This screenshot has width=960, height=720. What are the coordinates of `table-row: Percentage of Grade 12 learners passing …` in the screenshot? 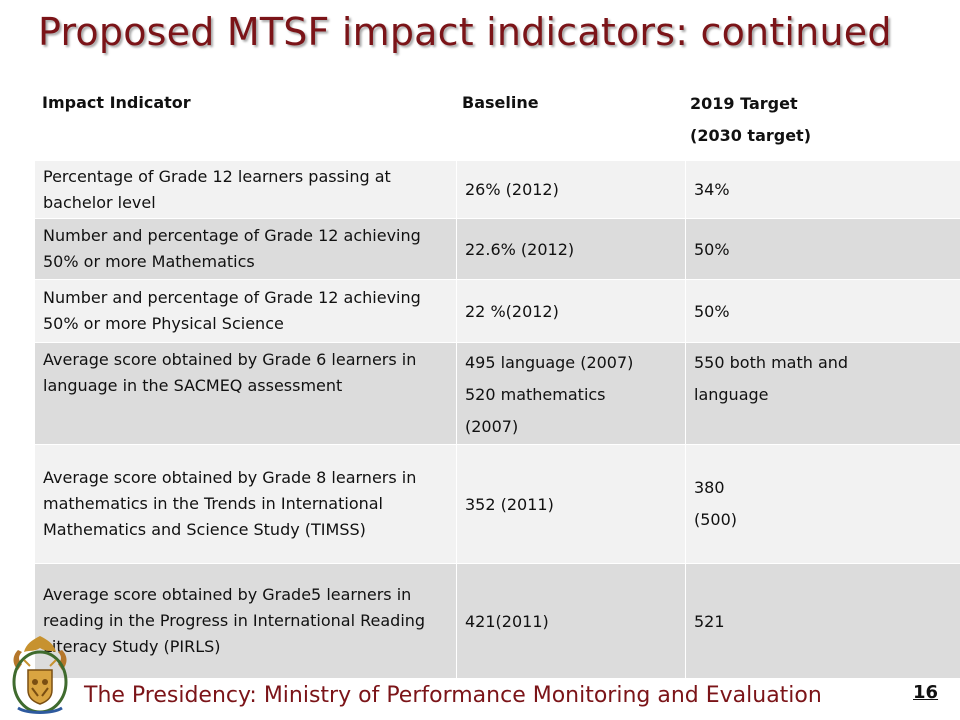 It's located at (497, 189).